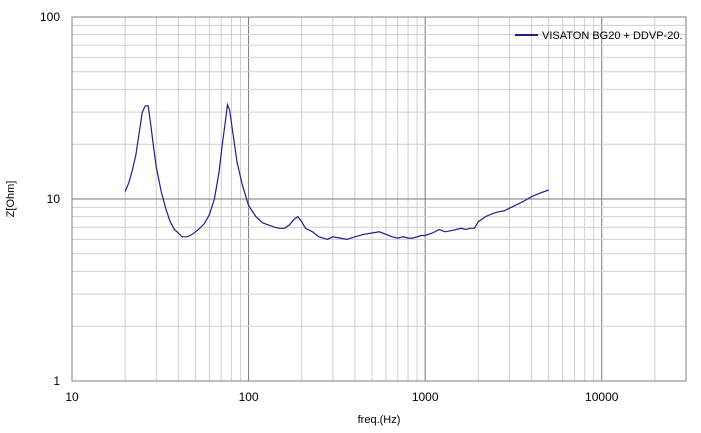 Image resolution: width=701 pixels, height=433 pixels. I want to click on legend: VISATON BG20 + DDVP-20., so click(599, 36).